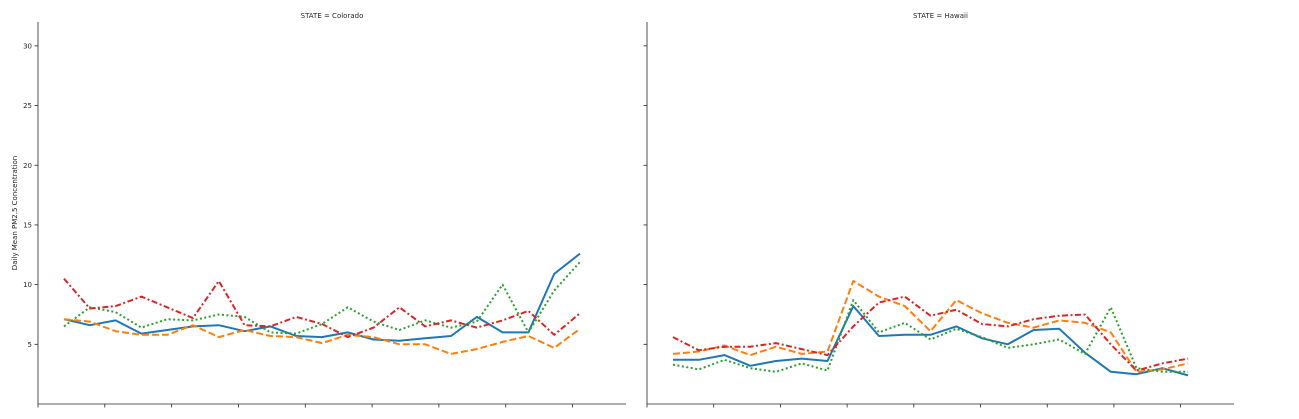 This screenshot has height=419, width=1299. I want to click on y-tick-label: 25, so click(27, 106).